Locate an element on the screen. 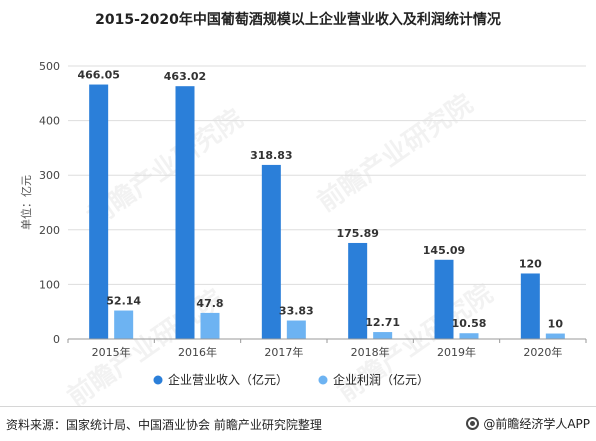  revenue-data-label: 175.89 is located at coordinates (357, 233).